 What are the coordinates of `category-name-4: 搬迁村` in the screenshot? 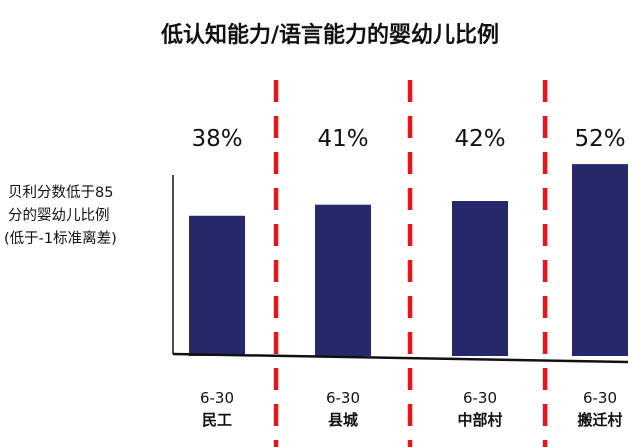 It's located at (599, 420).